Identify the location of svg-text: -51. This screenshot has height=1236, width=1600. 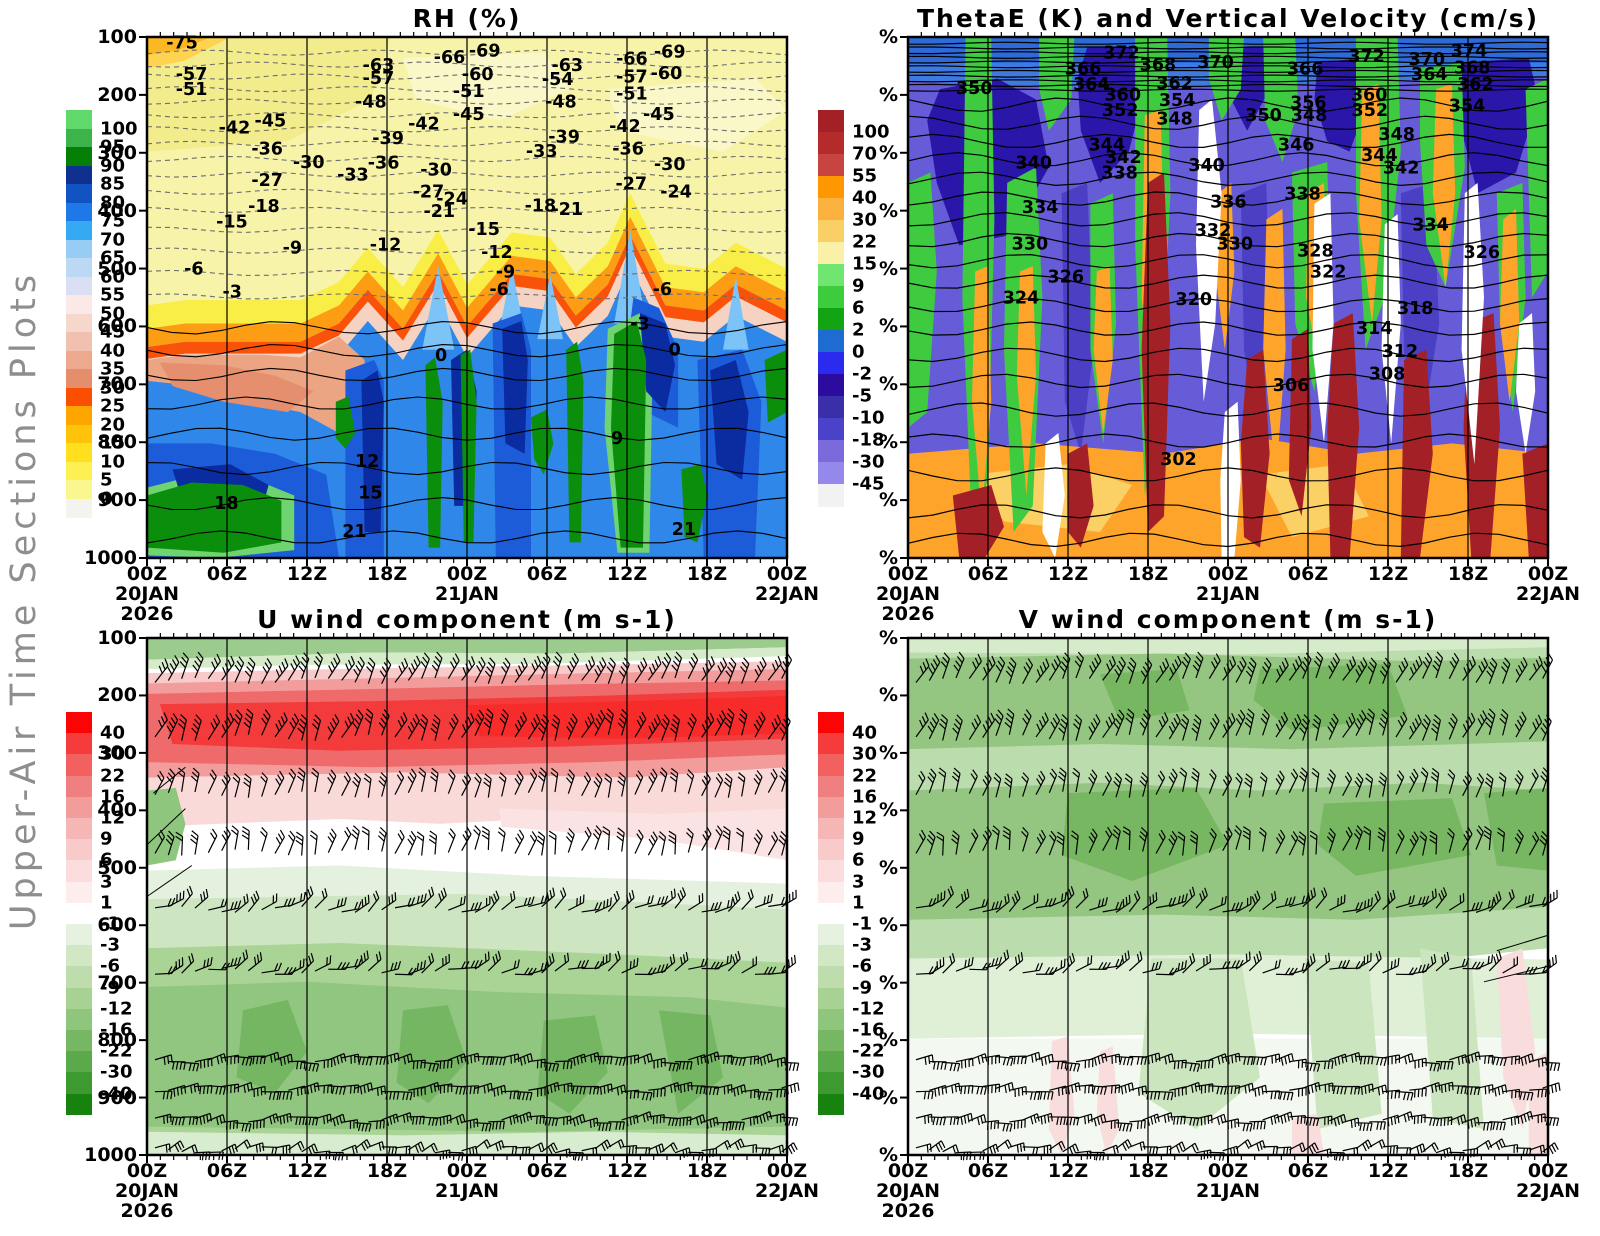
(469, 92).